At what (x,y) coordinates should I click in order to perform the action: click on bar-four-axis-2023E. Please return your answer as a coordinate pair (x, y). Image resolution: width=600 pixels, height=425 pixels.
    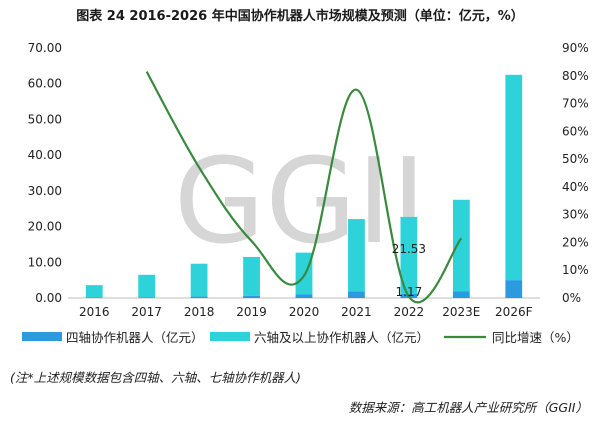
    Looking at the image, I should click on (461, 294).